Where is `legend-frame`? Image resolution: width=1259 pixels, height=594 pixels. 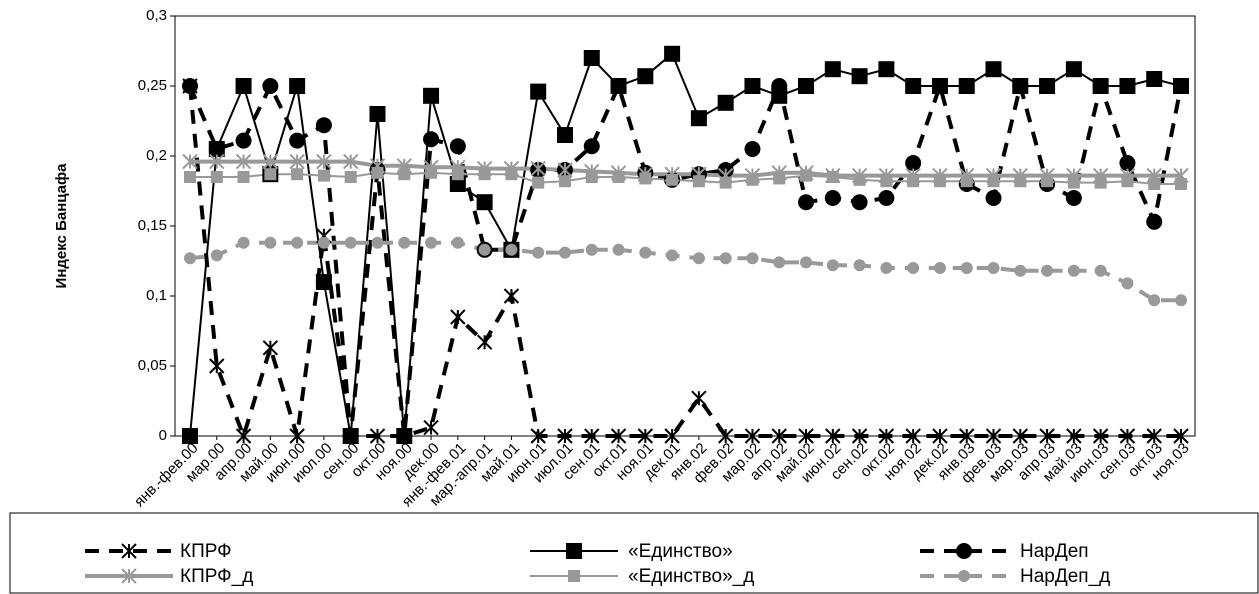 legend-frame is located at coordinates (634, 553).